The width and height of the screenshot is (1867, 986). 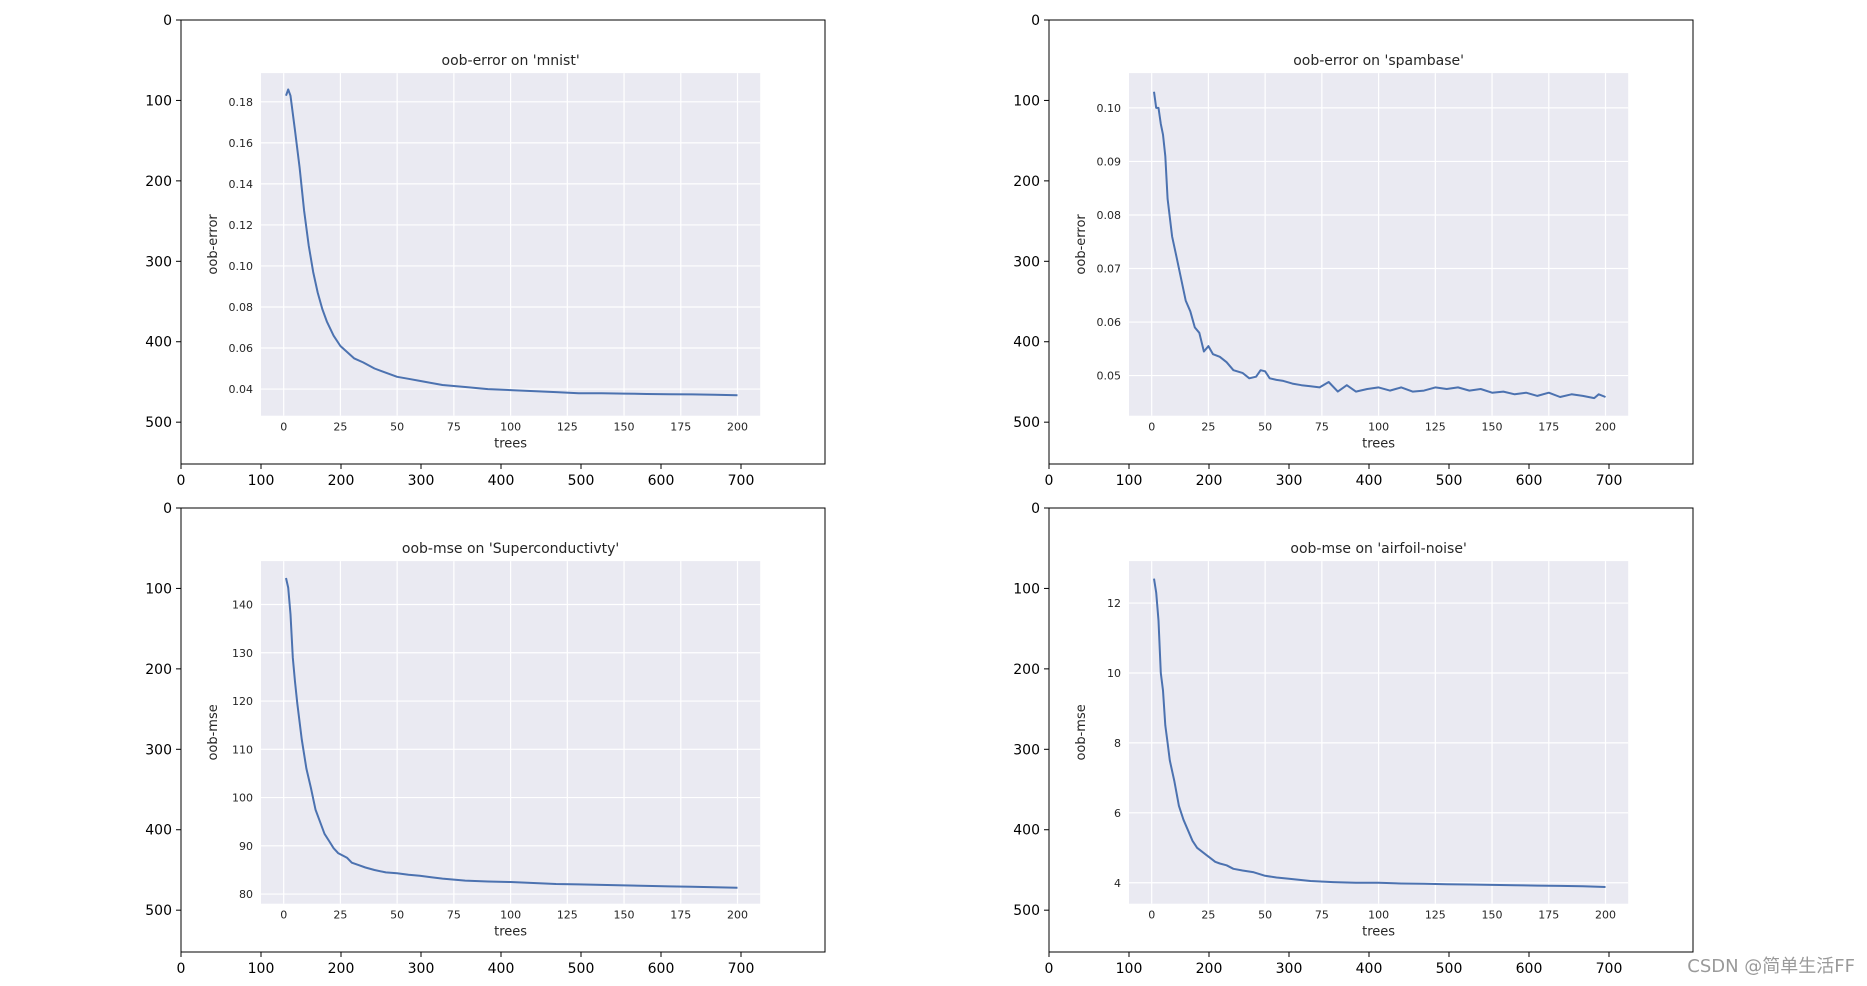 What do you see at coordinates (1771, 966) in the screenshot?
I see `watermark: CSDN @简单生活FF` at bounding box center [1771, 966].